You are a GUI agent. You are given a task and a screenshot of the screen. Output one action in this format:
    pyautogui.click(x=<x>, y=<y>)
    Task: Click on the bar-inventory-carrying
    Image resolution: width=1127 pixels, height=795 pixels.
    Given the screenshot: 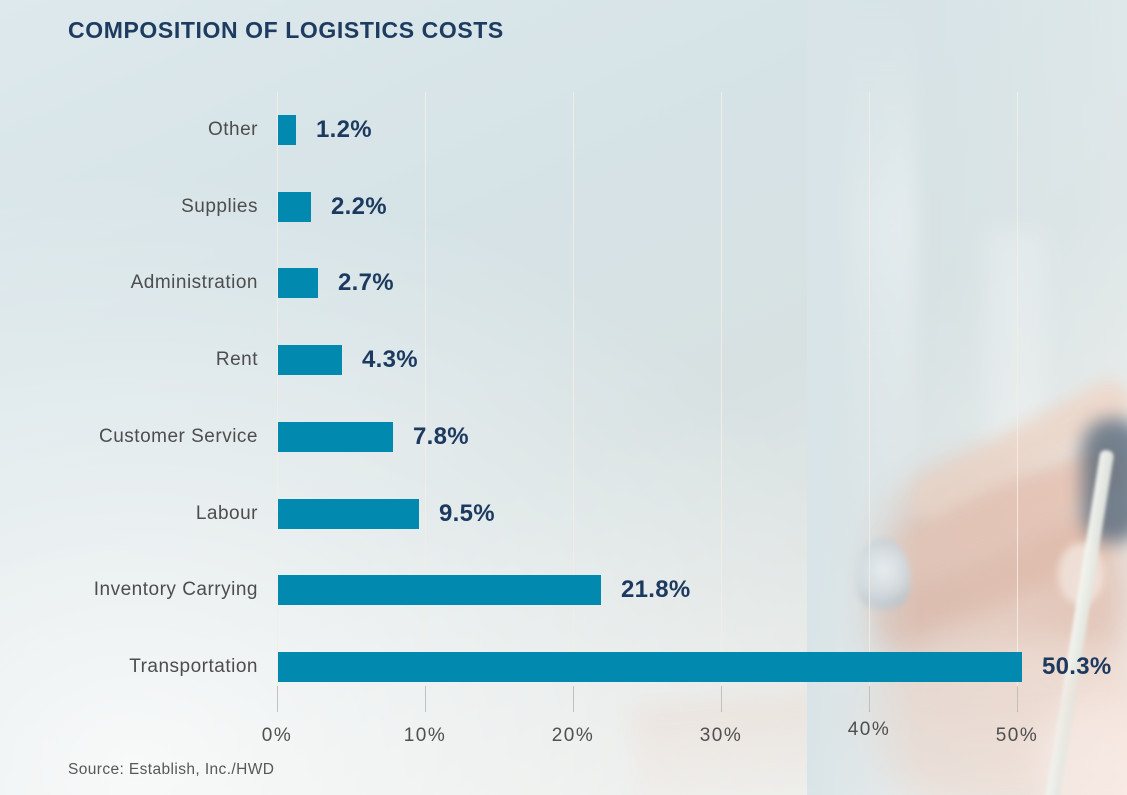 What is the action you would take?
    pyautogui.click(x=439, y=590)
    